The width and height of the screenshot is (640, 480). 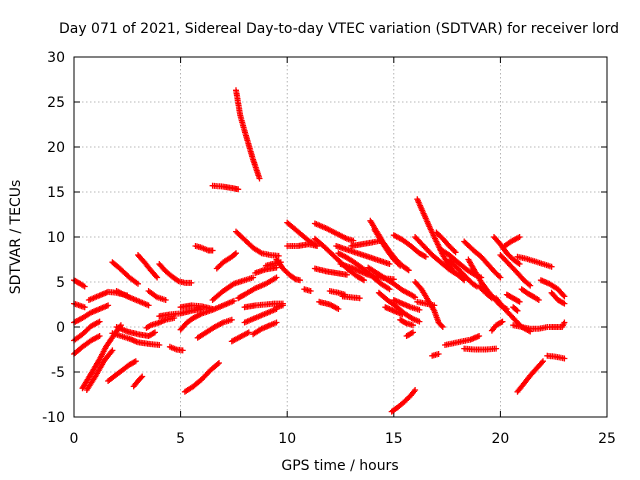 What do you see at coordinates (74, 439) in the screenshot?
I see `x-tick-label: 0` at bounding box center [74, 439].